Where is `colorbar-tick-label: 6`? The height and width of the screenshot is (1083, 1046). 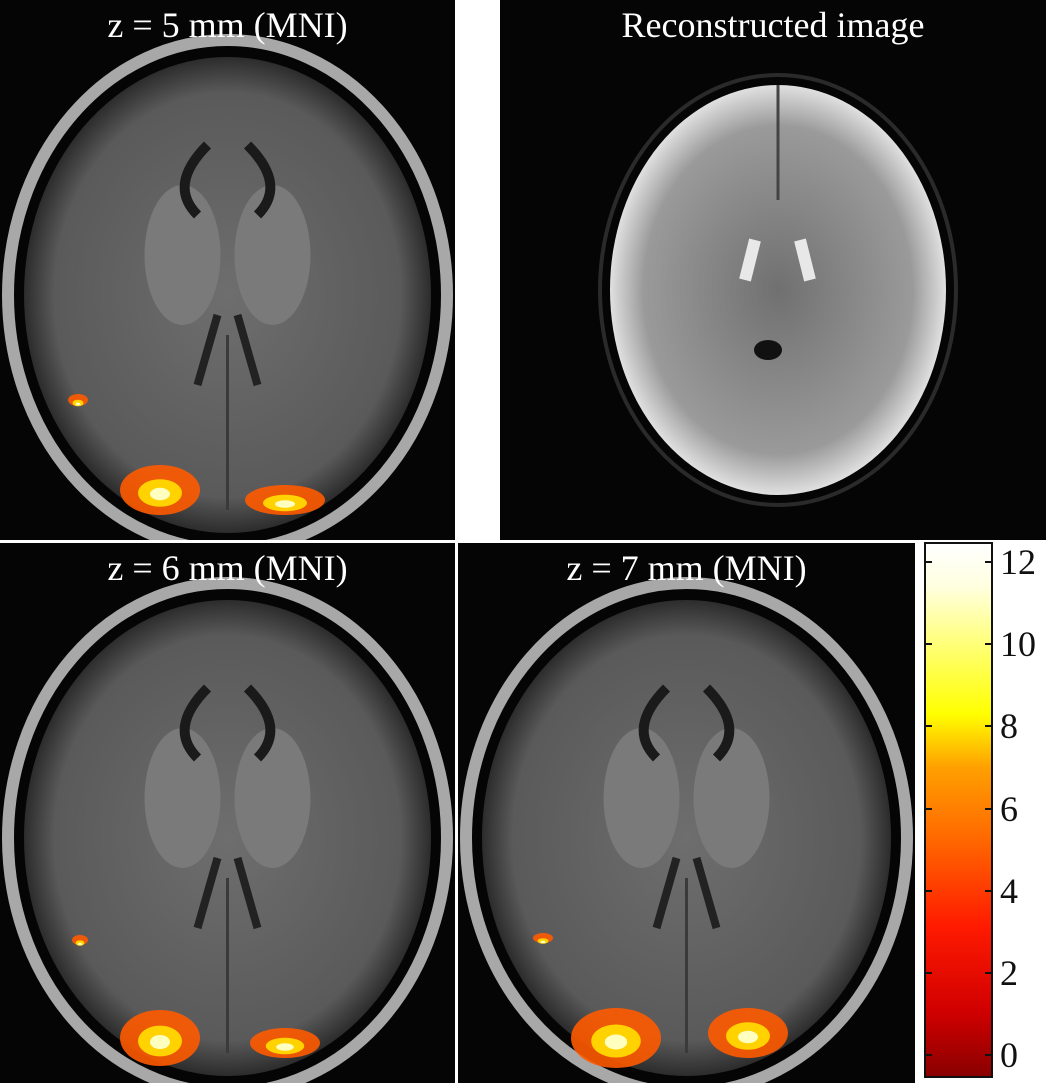
colorbar-tick-label: 6 is located at coordinates (1009, 808).